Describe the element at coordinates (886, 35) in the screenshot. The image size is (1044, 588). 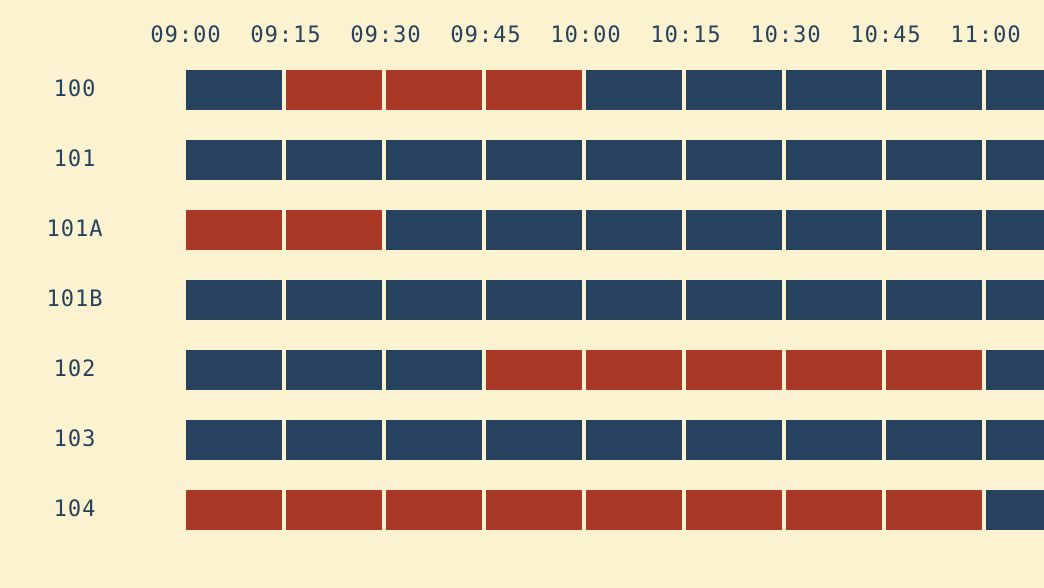
I see `time-label: 10:45` at that location.